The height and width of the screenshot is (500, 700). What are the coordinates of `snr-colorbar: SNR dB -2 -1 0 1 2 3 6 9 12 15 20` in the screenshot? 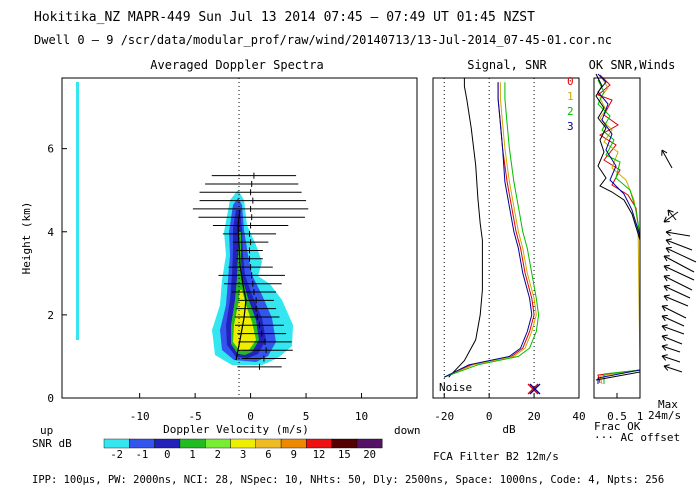 It's located at (207, 449).